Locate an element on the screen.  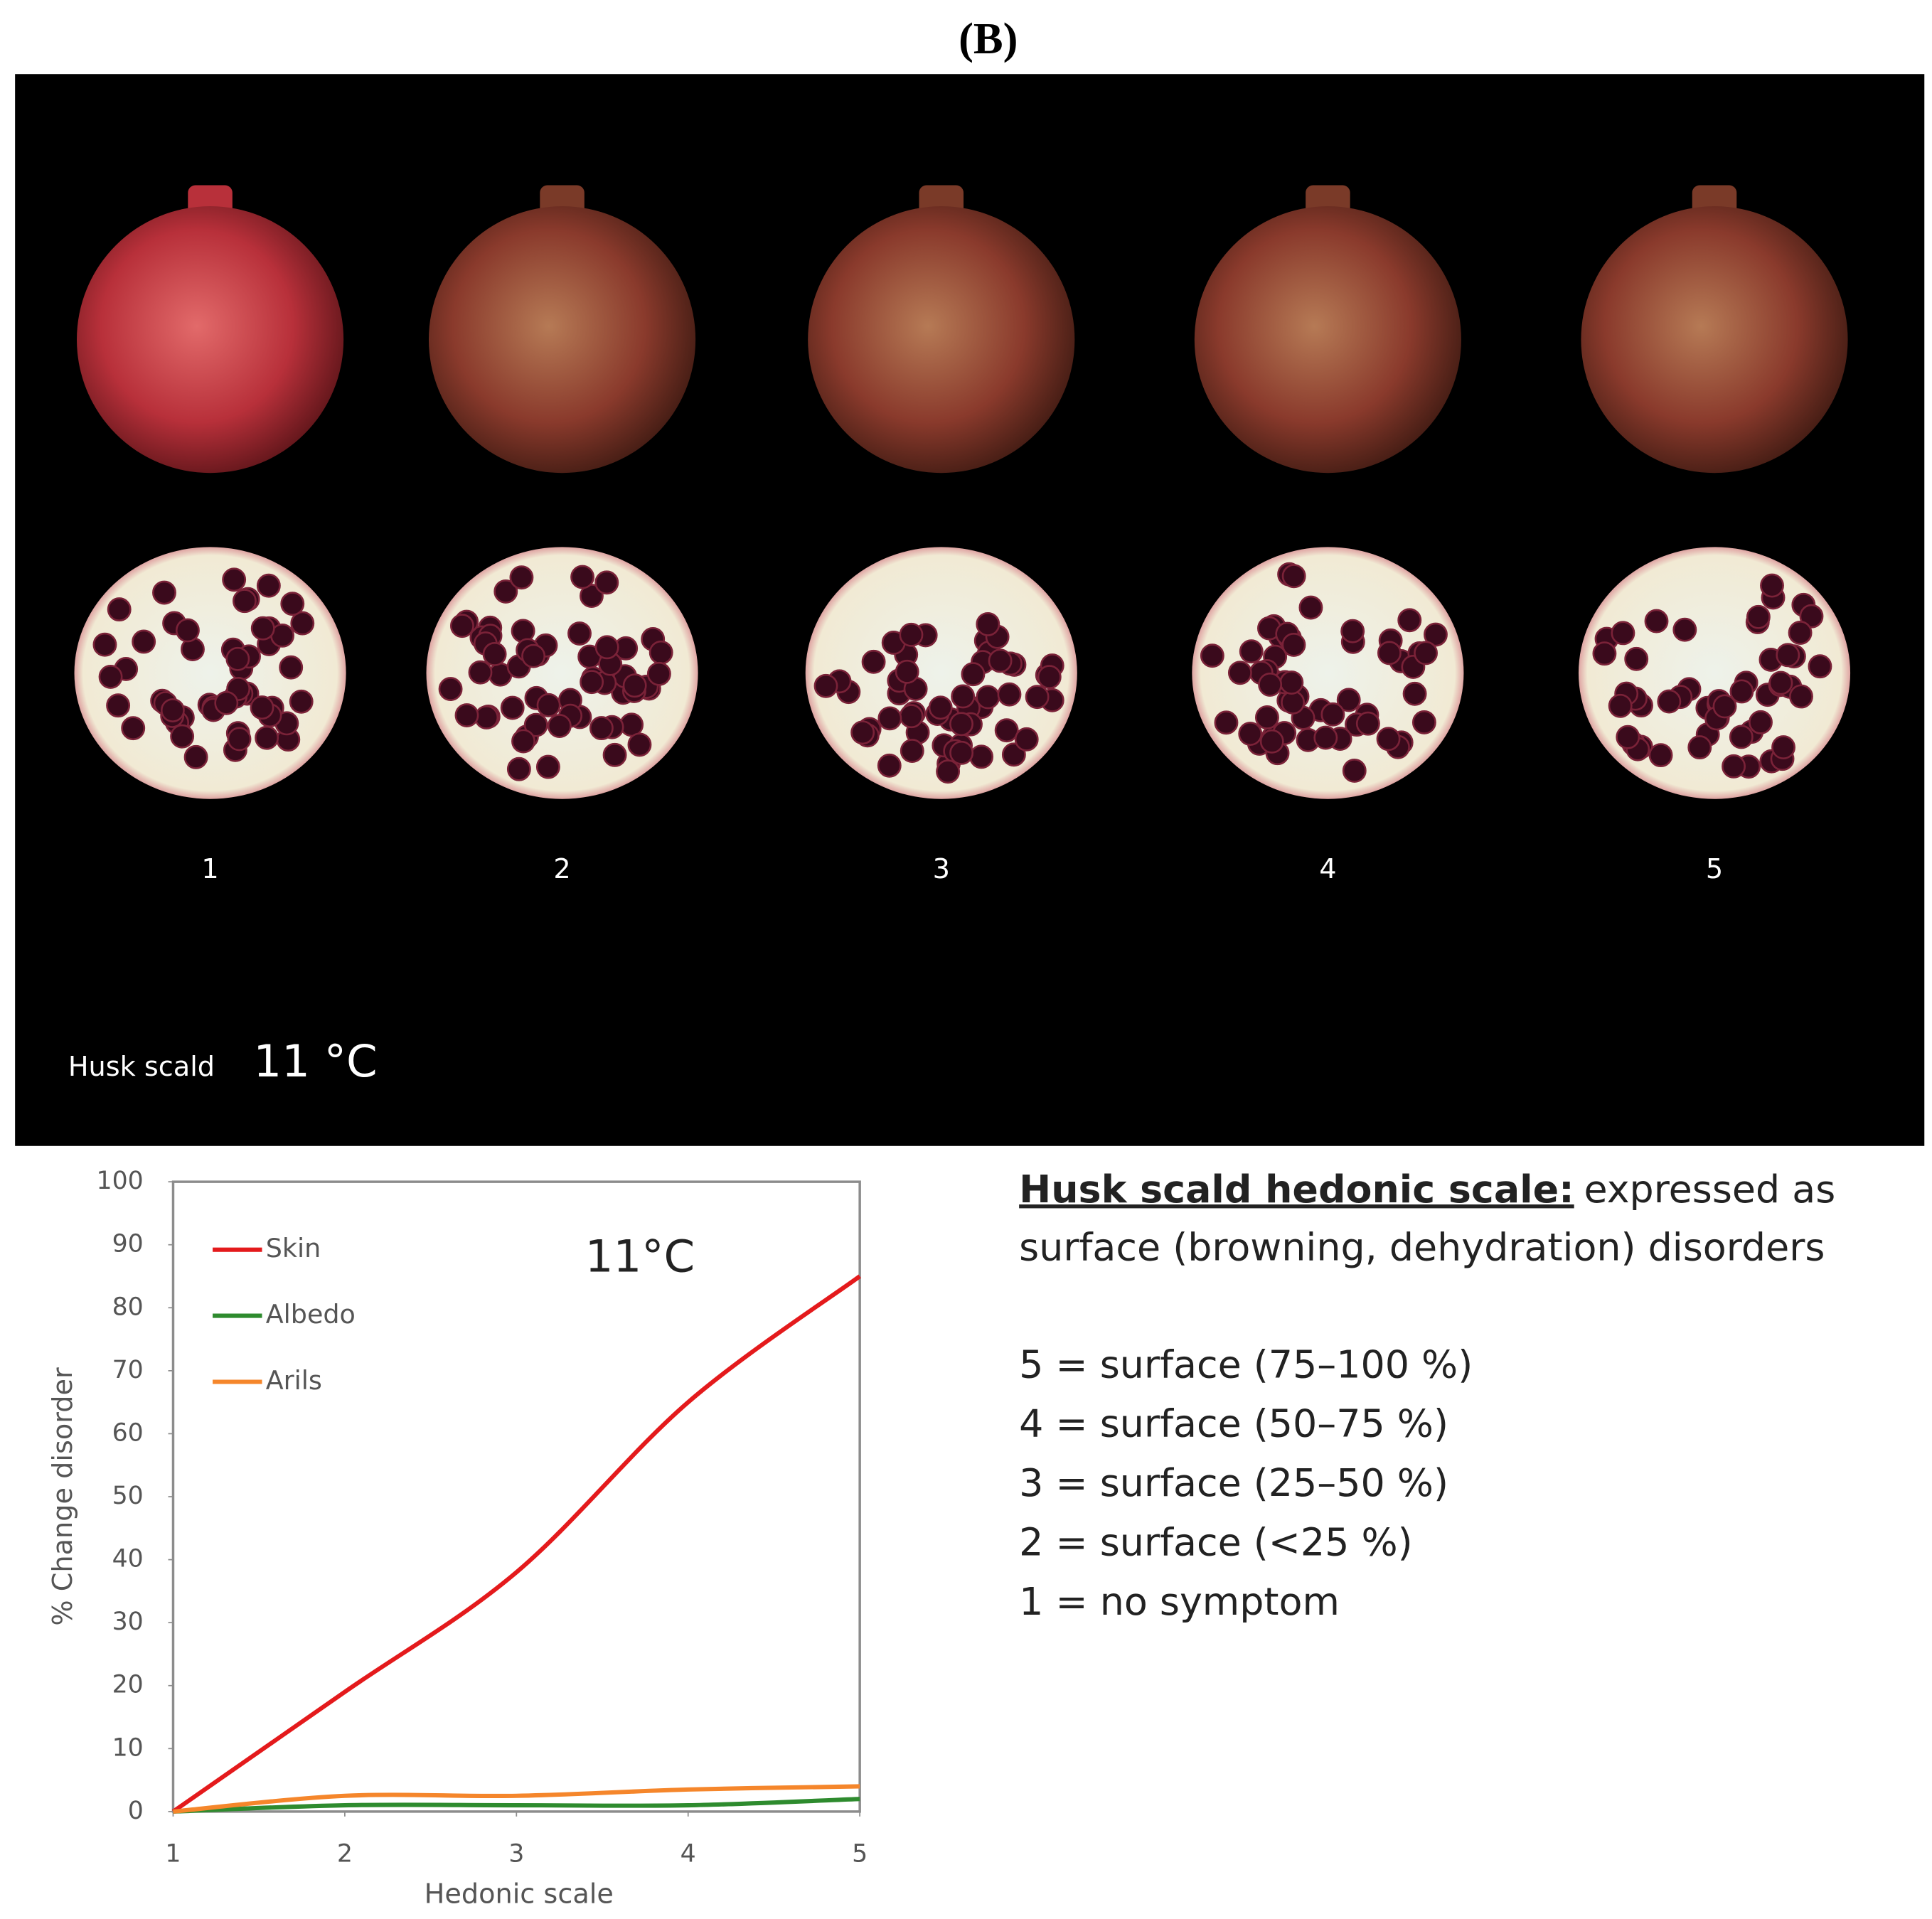
x-tick-label: 2 is located at coordinates (345, 1854).